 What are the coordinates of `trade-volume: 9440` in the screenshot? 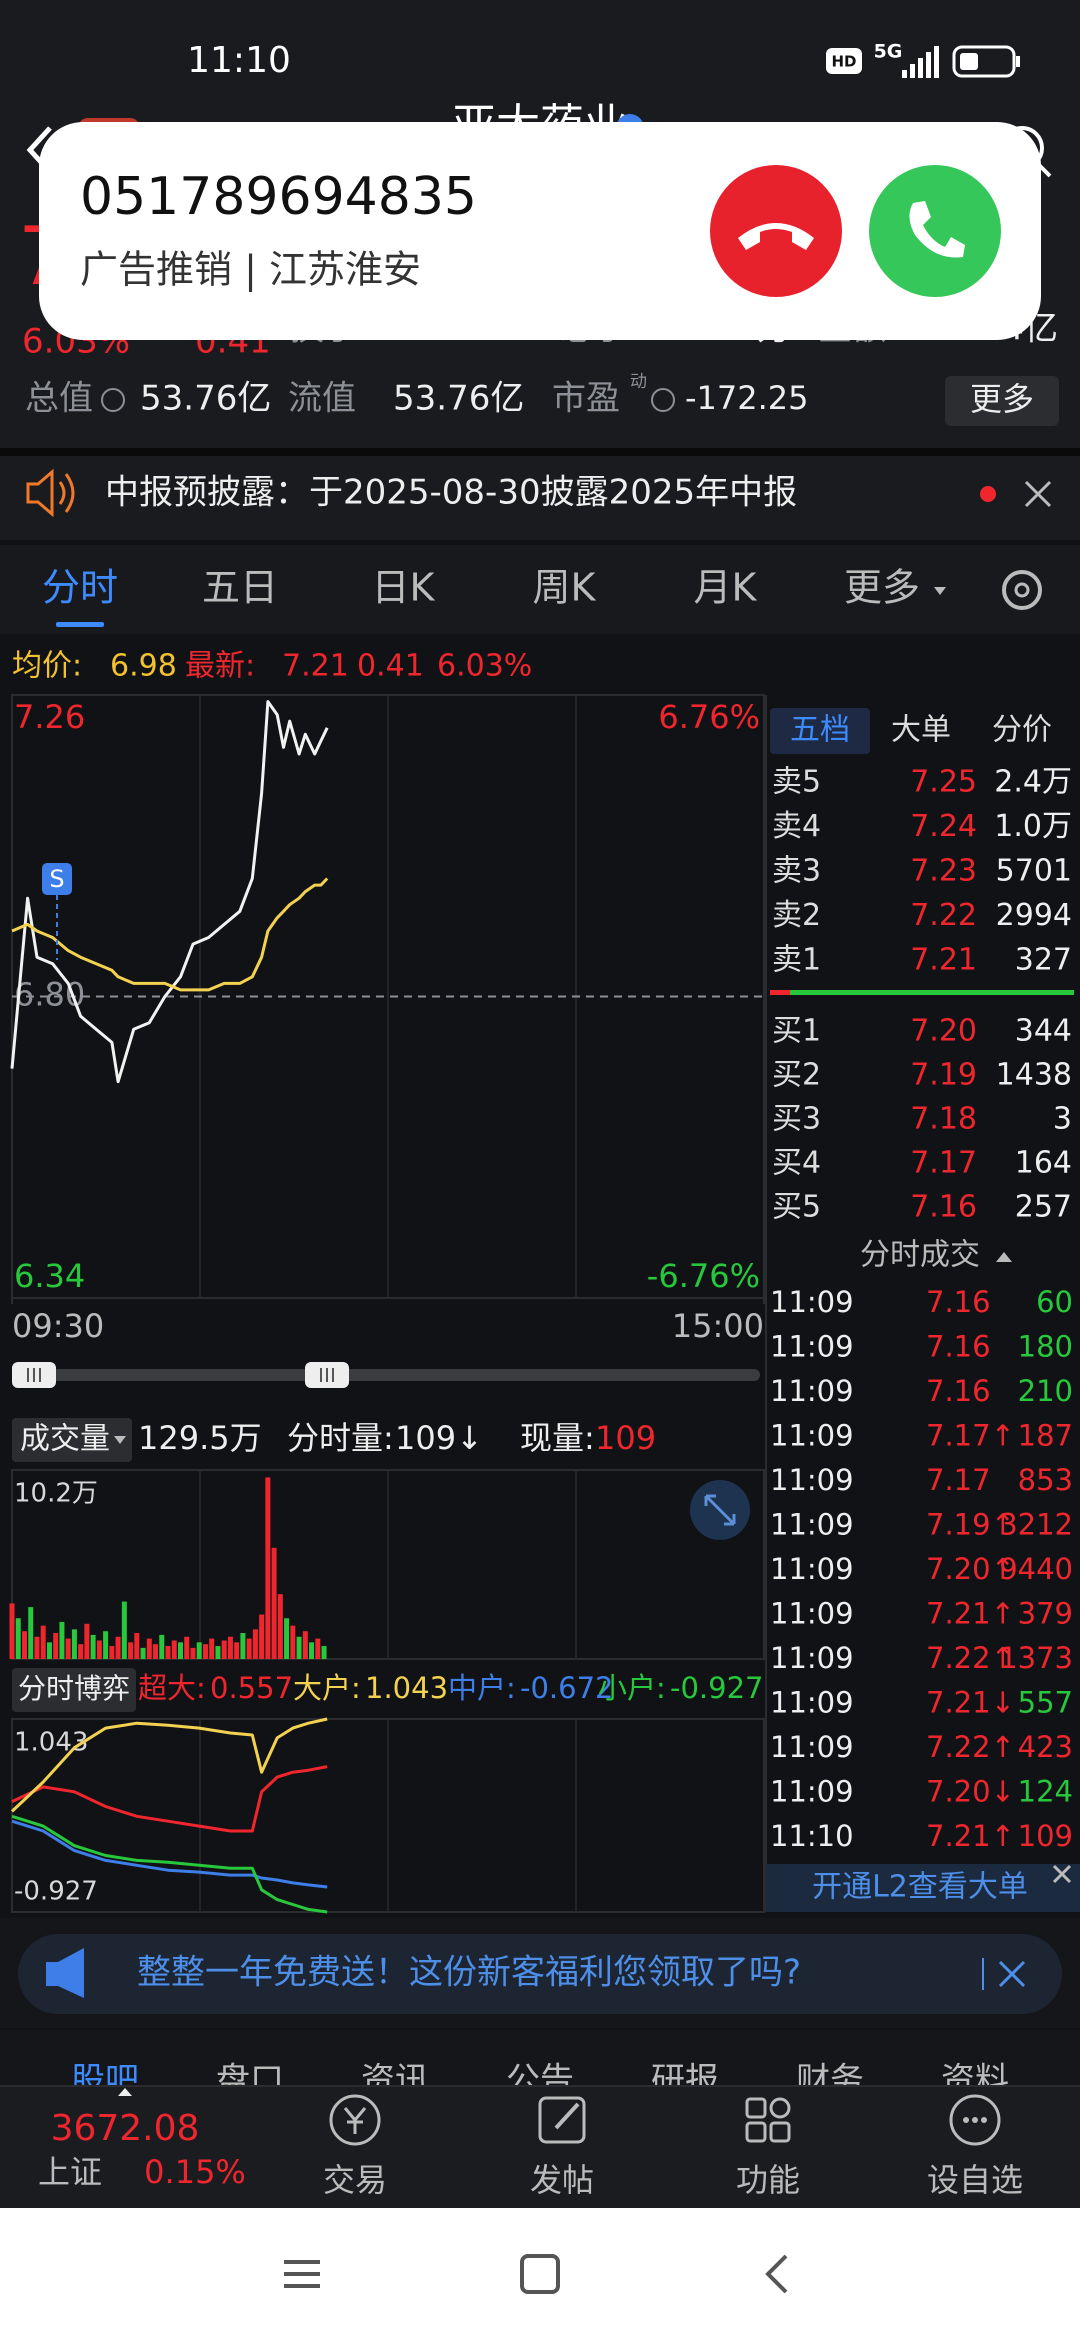 It's located at (1036, 1569).